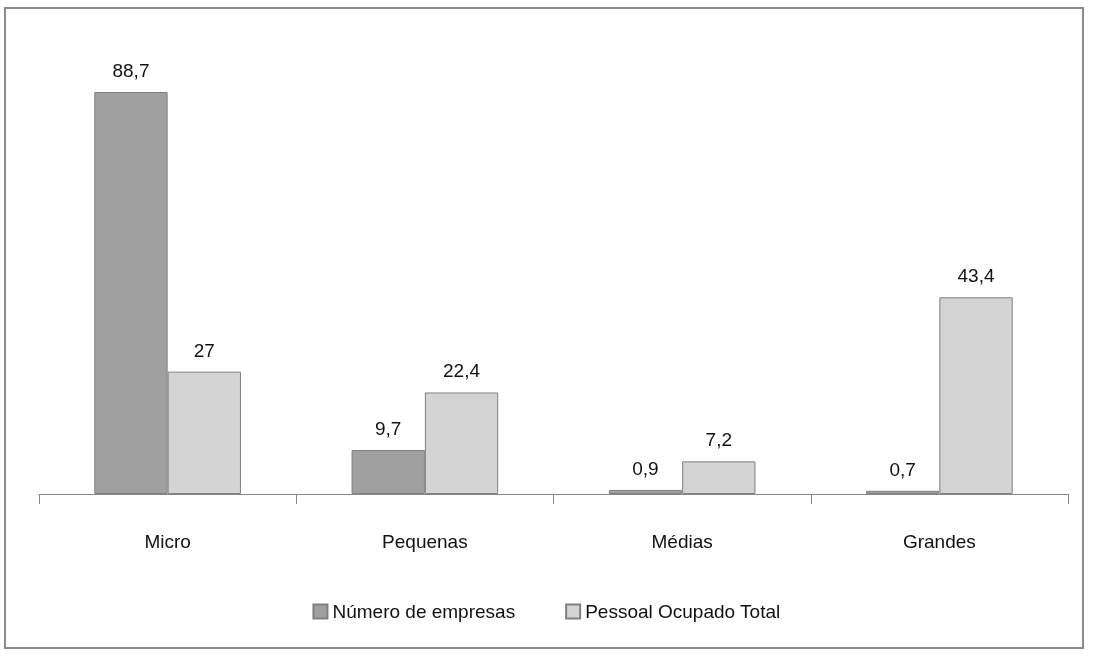  What do you see at coordinates (388, 429) in the screenshot?
I see `data-label: 9,7` at bounding box center [388, 429].